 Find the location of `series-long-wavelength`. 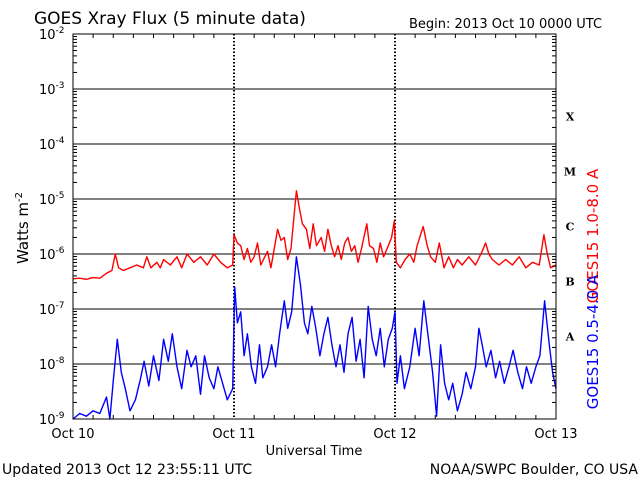

series-long-wavelength is located at coordinates (314, 235).